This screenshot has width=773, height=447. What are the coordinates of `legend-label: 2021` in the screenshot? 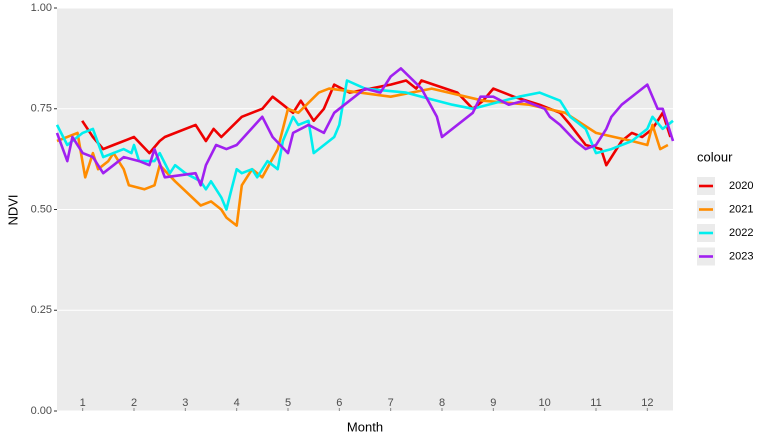 It's located at (741, 209).